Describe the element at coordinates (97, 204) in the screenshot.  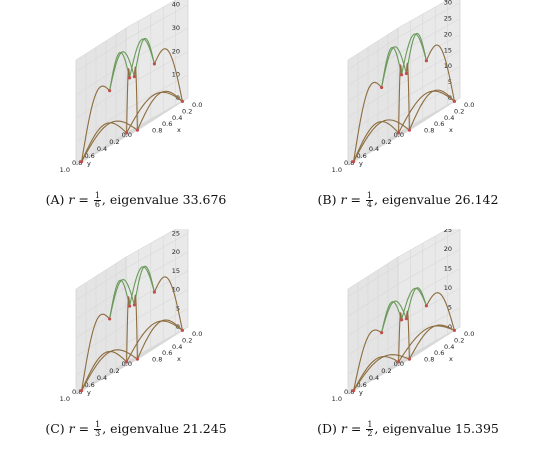
I see `fraction-denominator: 6` at that location.